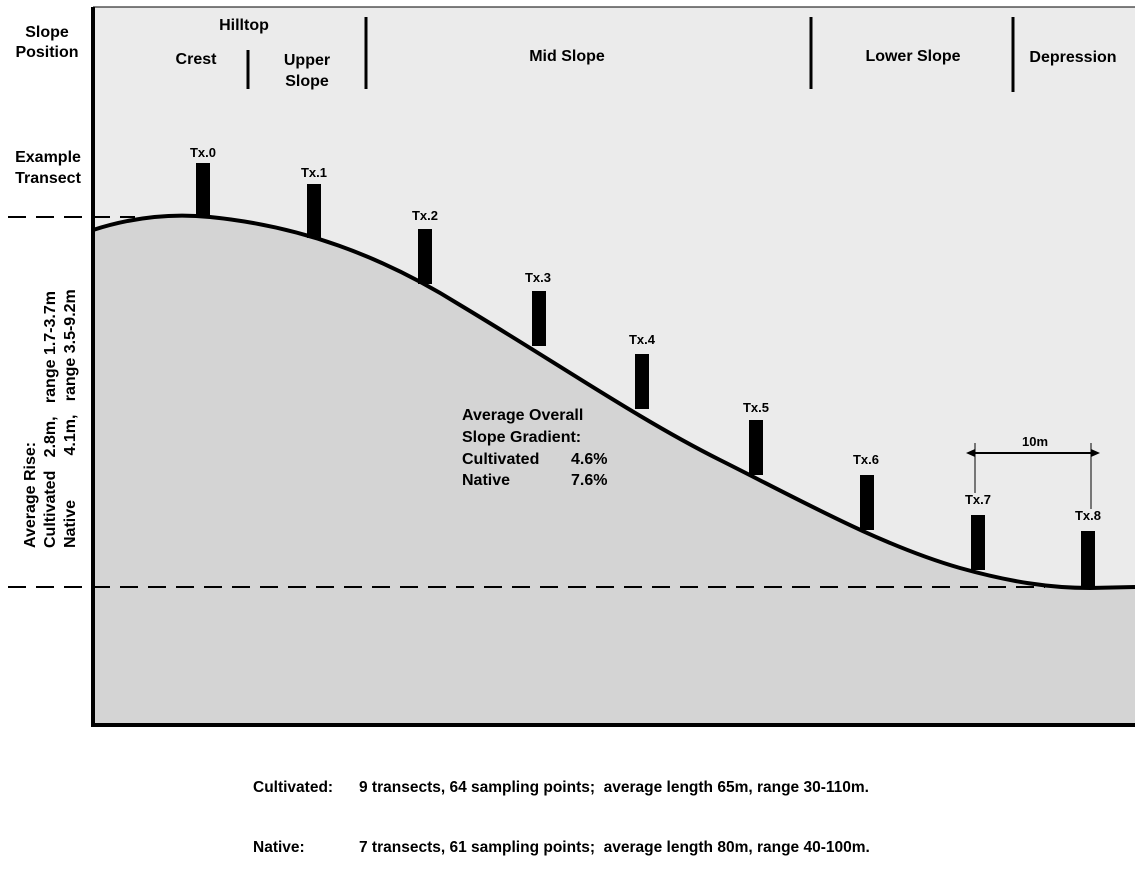 This screenshot has height=878, width=1135. Describe the element at coordinates (197, 59) in the screenshot. I see `crest-label: Crest` at that location.